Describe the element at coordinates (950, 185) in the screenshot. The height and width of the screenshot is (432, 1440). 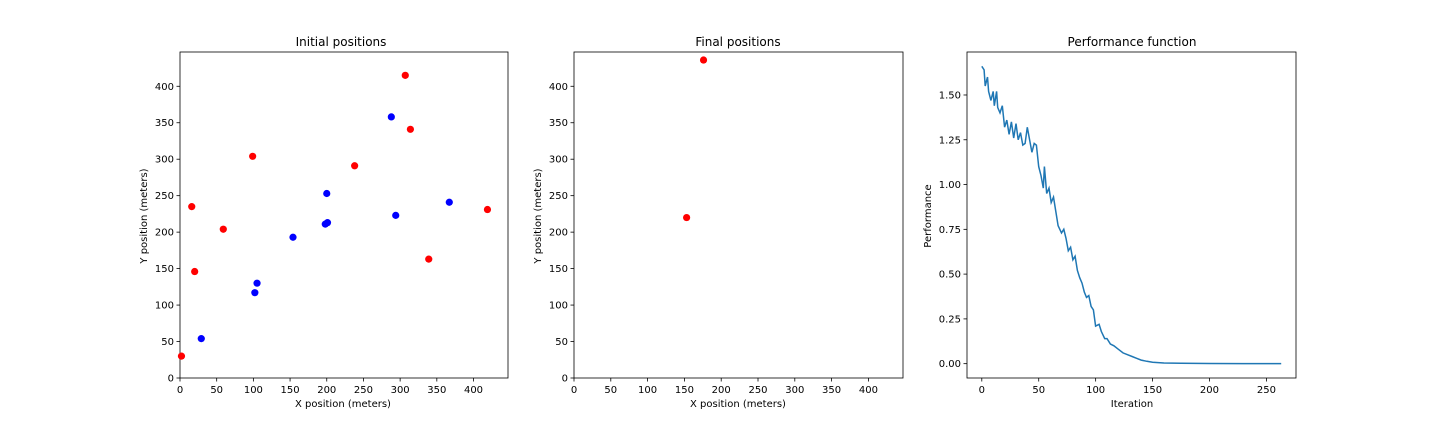
I see `y-tick-label: 1.00` at that location.